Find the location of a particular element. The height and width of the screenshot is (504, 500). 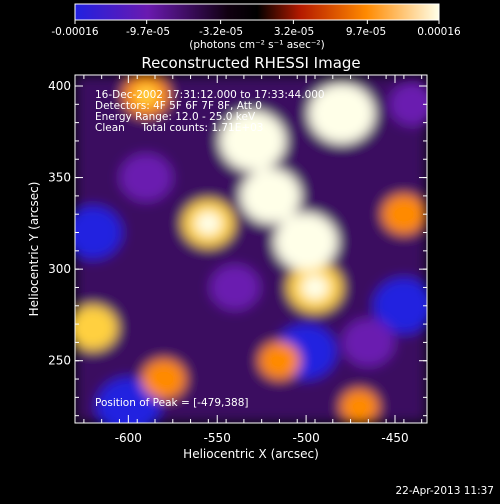

colorbar-tick-label: -9.7e-05 is located at coordinates (148, 32).